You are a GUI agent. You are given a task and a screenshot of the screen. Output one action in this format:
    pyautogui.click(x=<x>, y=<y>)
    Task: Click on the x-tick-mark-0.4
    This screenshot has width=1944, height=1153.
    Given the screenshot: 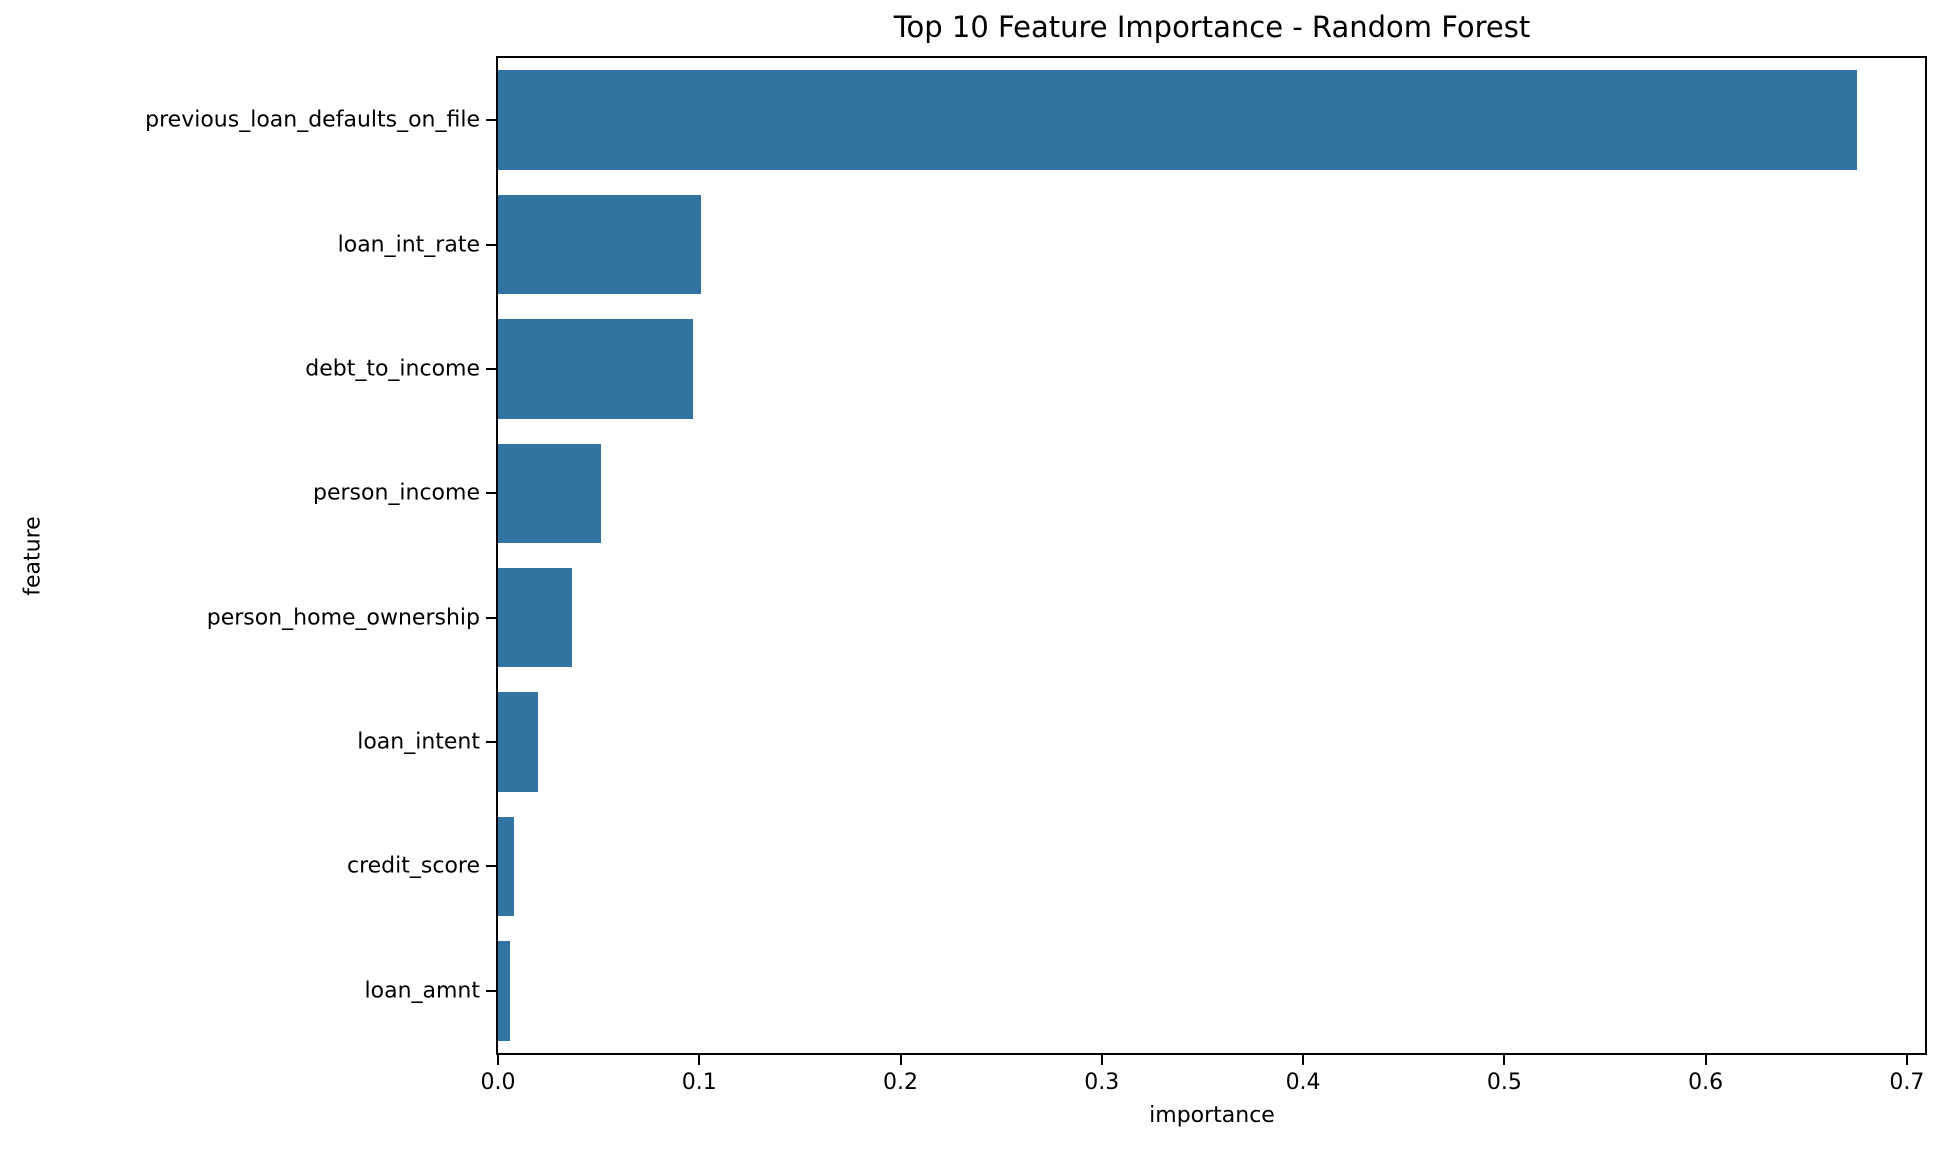 What is the action you would take?
    pyautogui.click(x=1303, y=1060)
    